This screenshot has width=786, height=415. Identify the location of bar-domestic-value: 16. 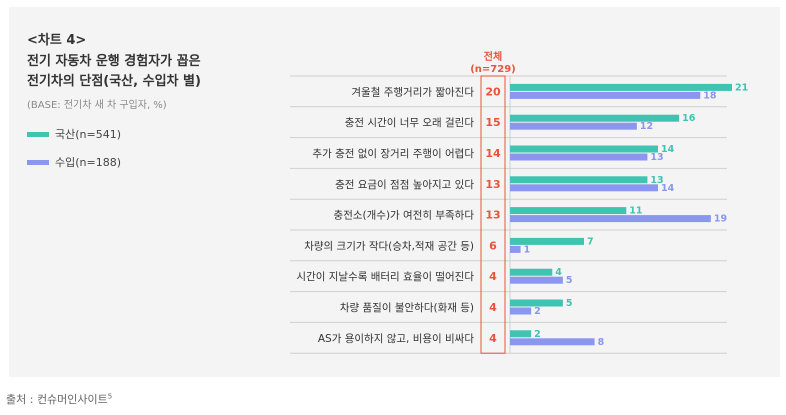
(689, 118).